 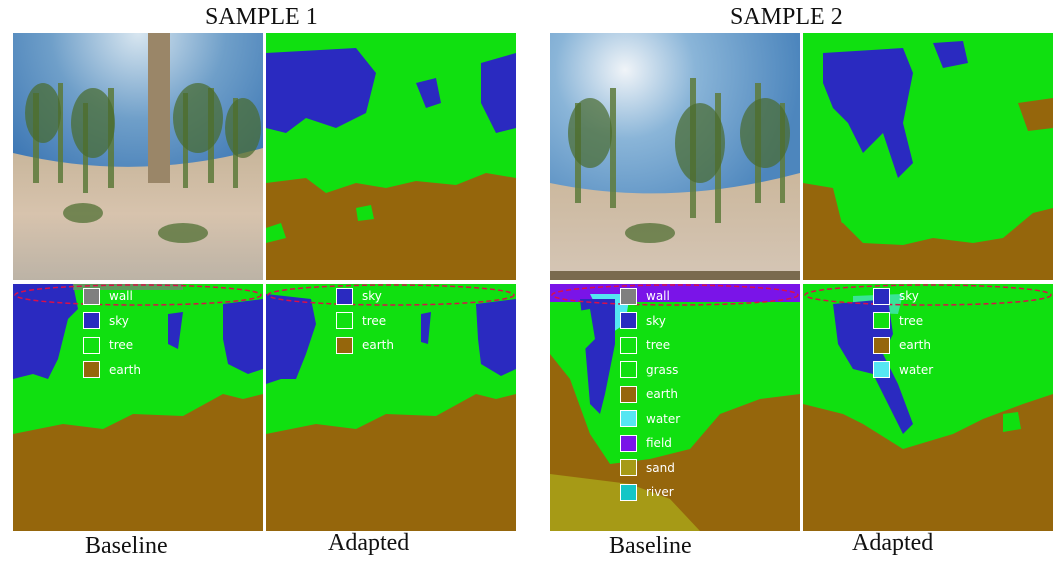 I want to click on sample-1-panorama-photo, so click(x=138, y=156).